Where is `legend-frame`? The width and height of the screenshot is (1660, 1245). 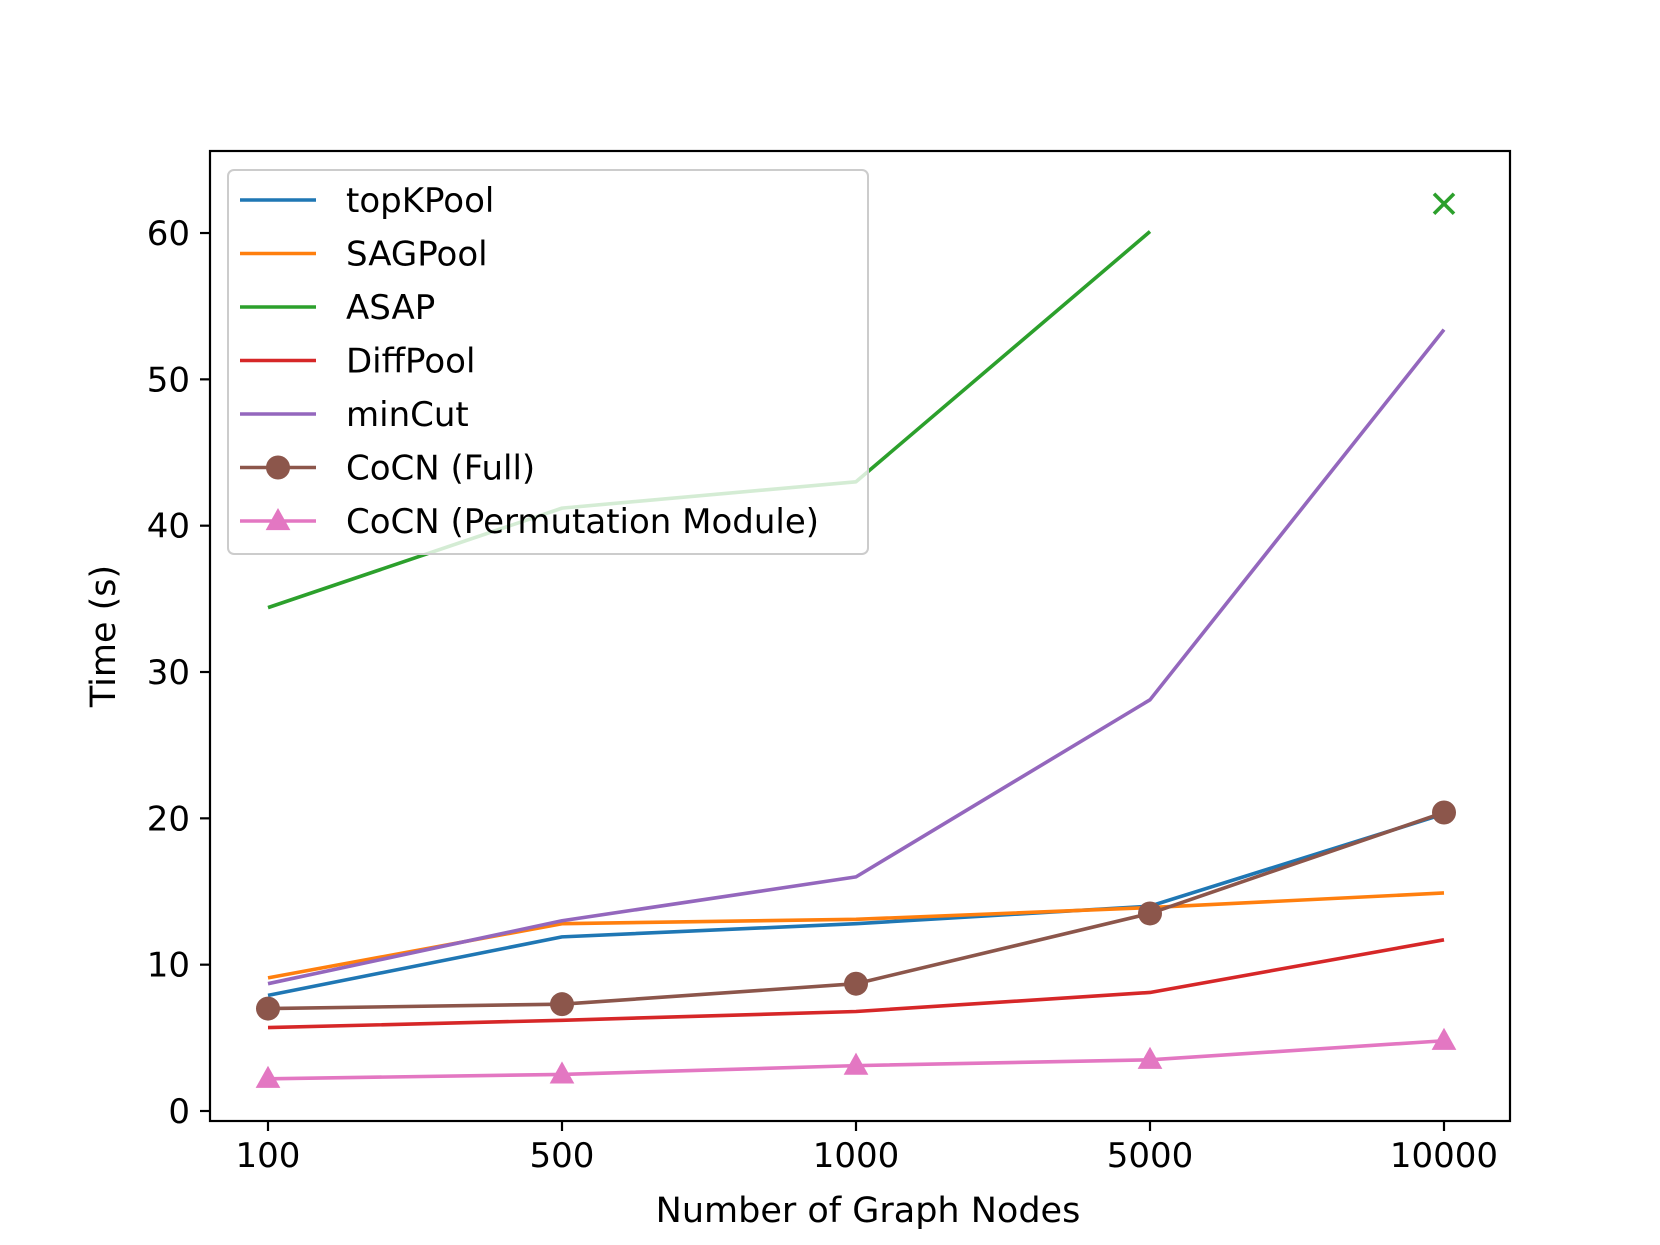
legend-frame is located at coordinates (548, 362).